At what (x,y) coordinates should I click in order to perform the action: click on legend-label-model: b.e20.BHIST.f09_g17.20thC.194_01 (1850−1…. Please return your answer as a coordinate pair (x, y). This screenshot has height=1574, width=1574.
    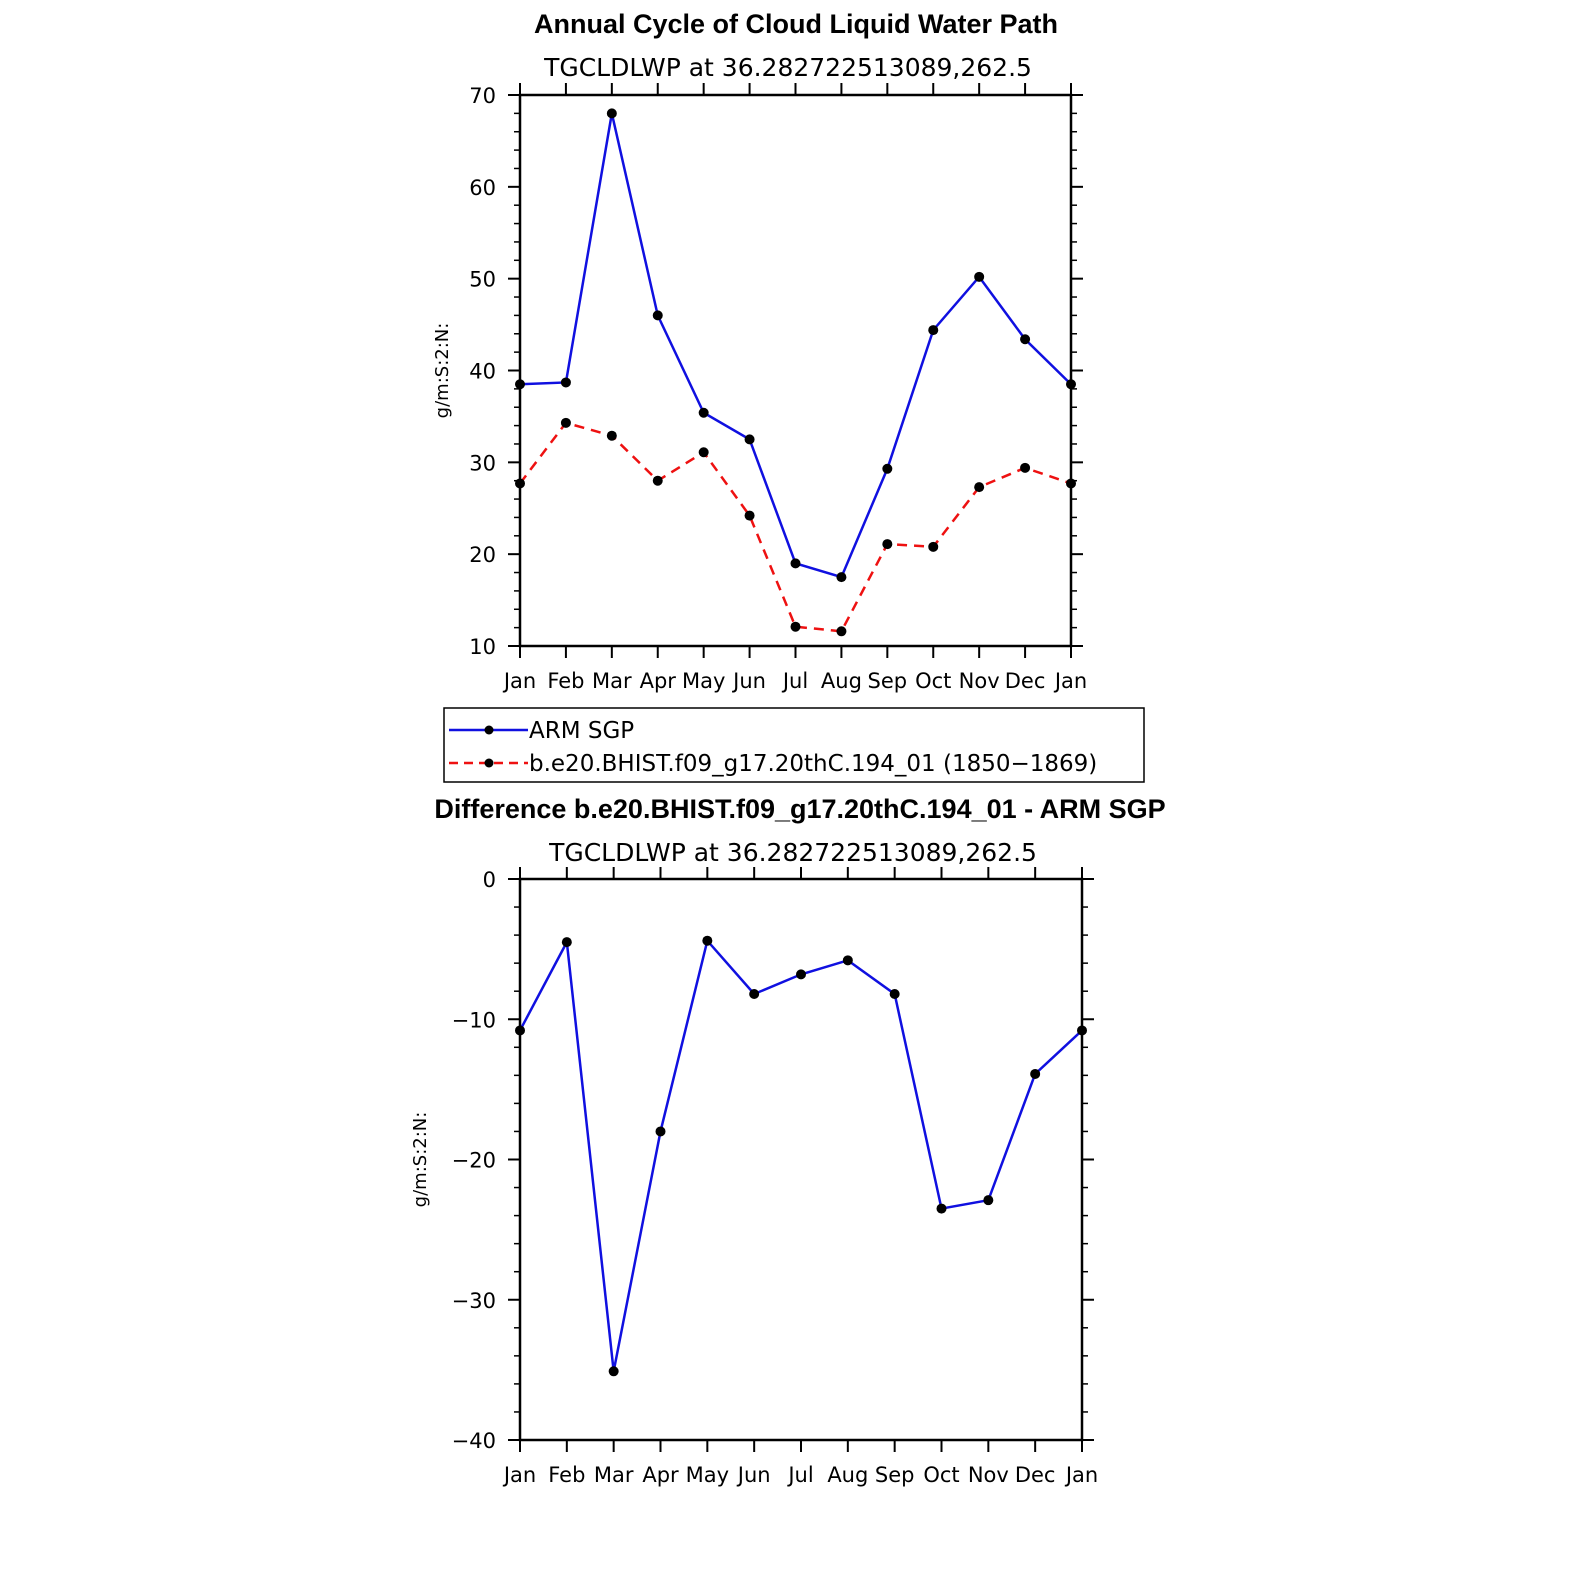
    Looking at the image, I should click on (813, 764).